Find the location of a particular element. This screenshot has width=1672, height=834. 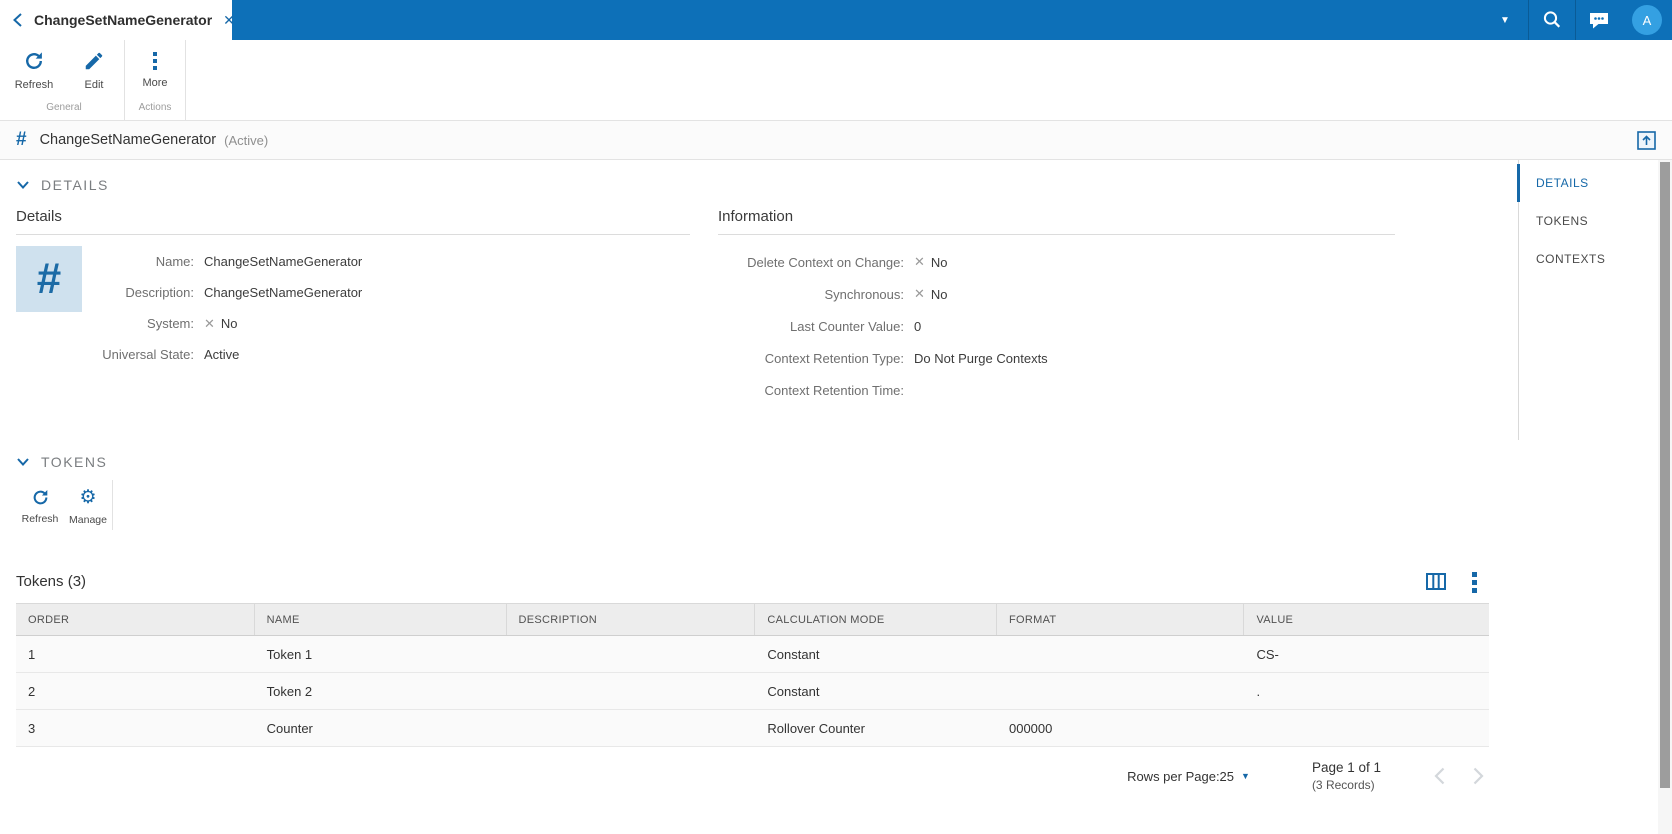

field-label: Context Retention Time: is located at coordinates (834, 390).